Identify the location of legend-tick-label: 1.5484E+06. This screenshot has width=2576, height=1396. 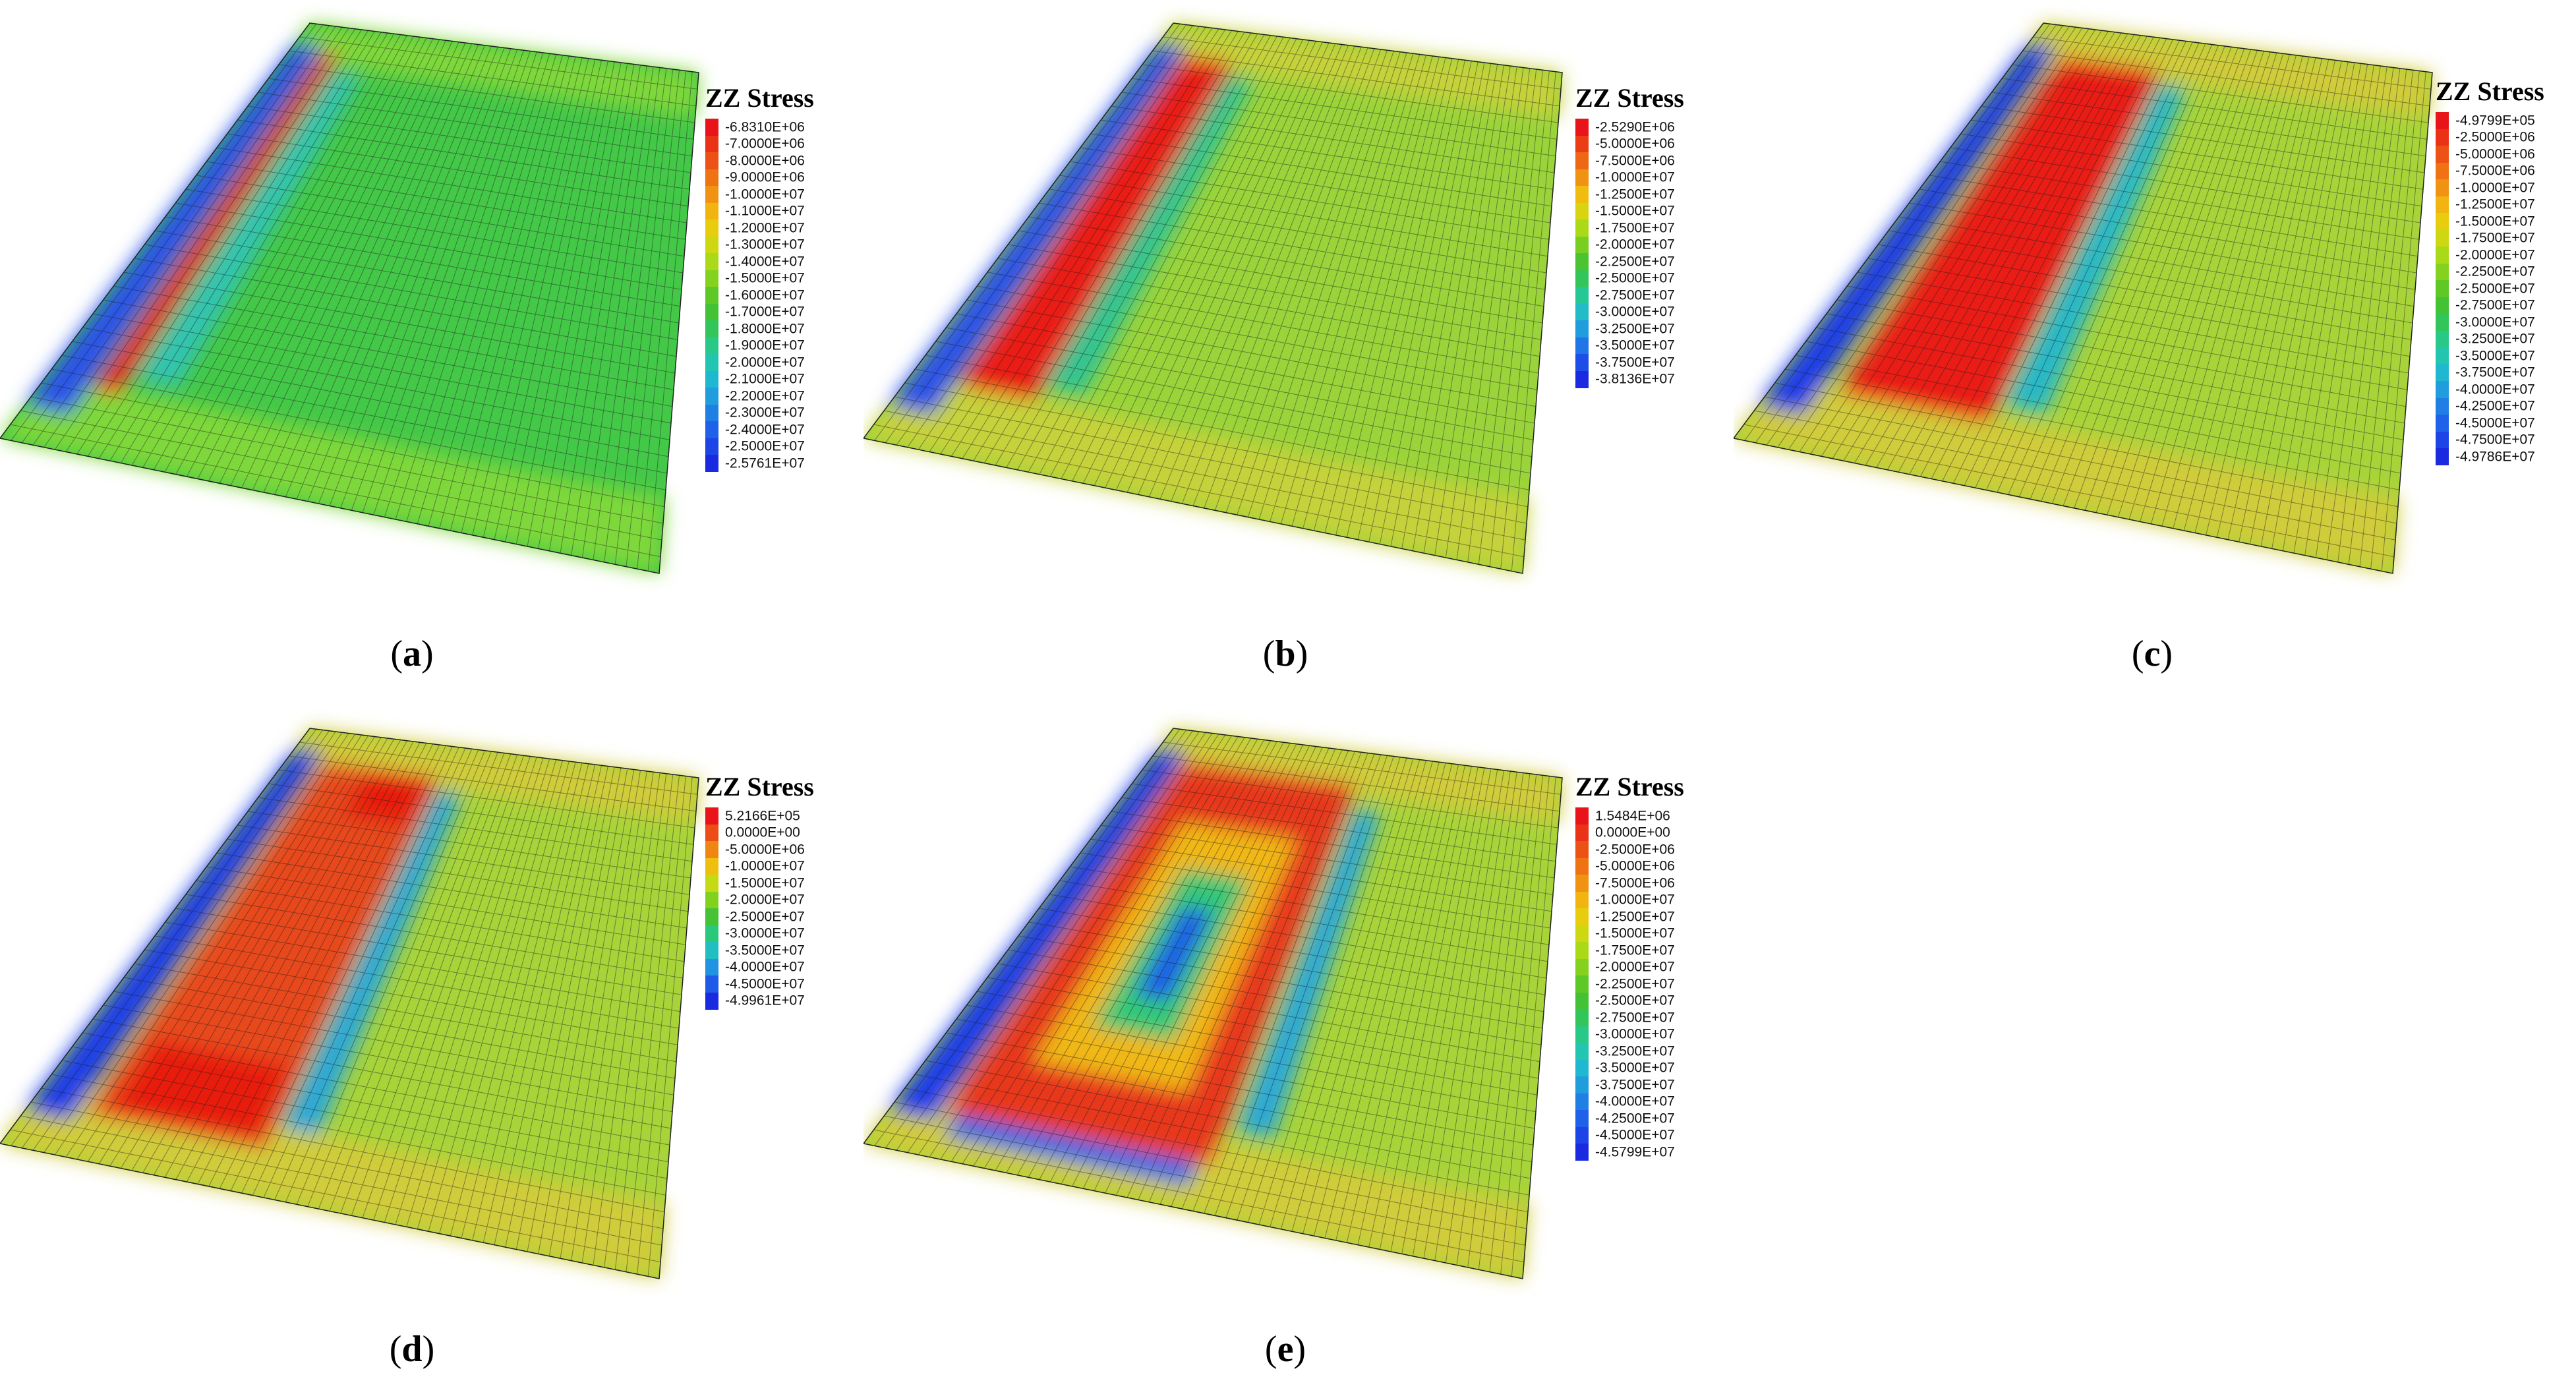
(1632, 816).